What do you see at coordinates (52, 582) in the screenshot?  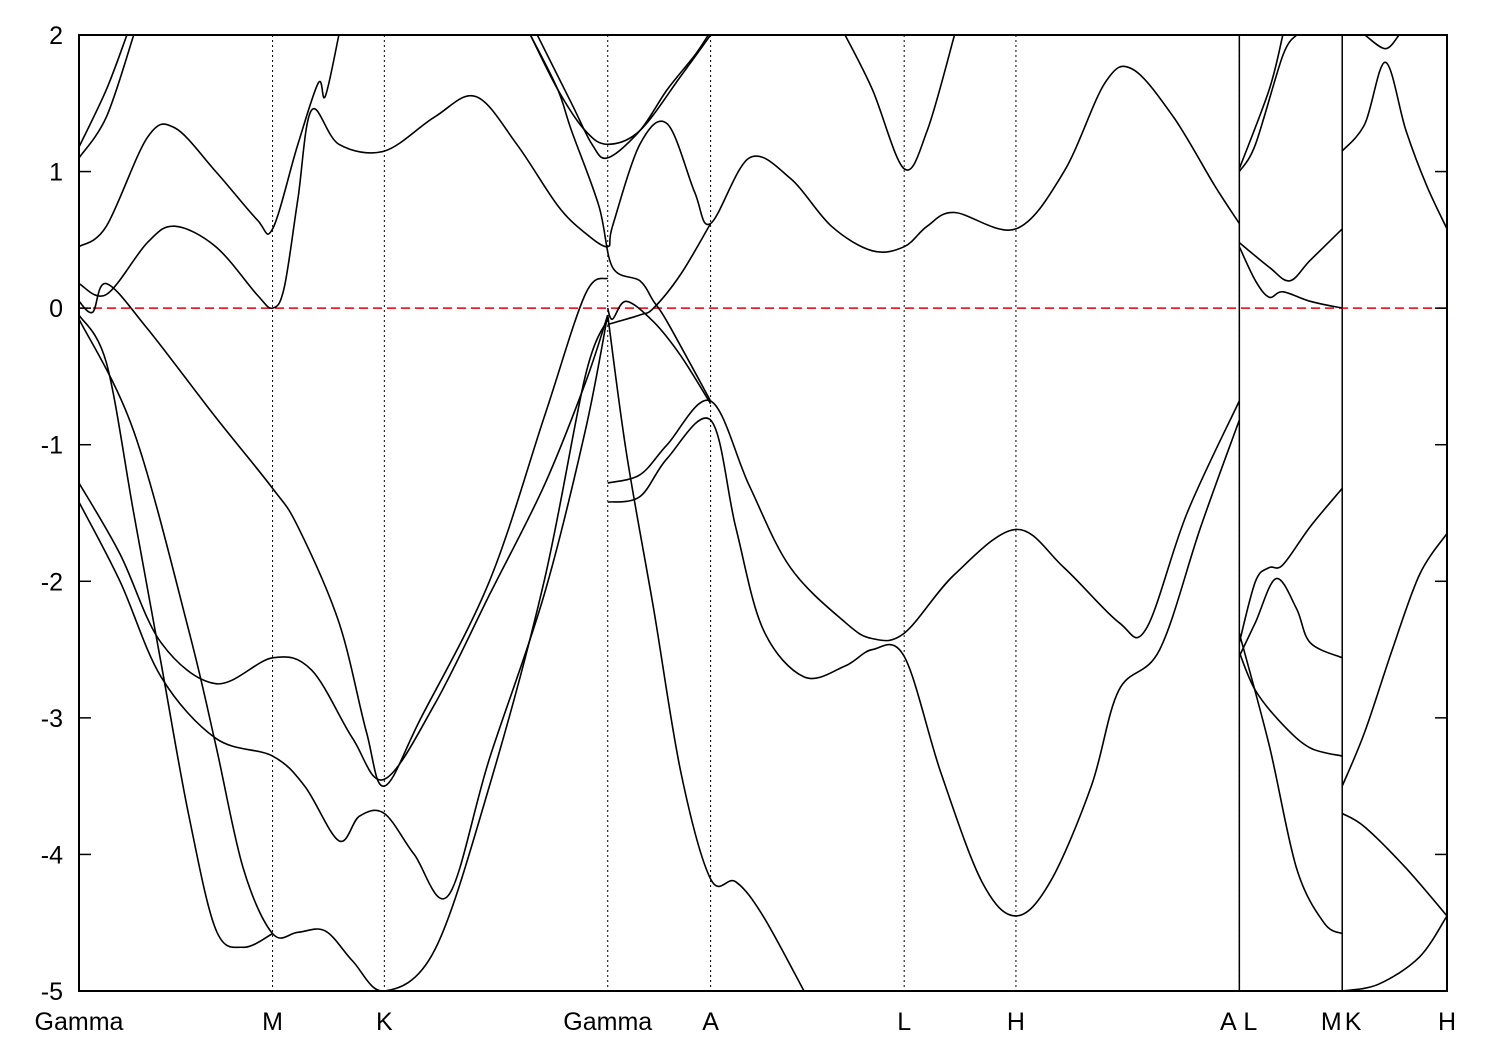 I see `y-tick-label: -2` at bounding box center [52, 582].